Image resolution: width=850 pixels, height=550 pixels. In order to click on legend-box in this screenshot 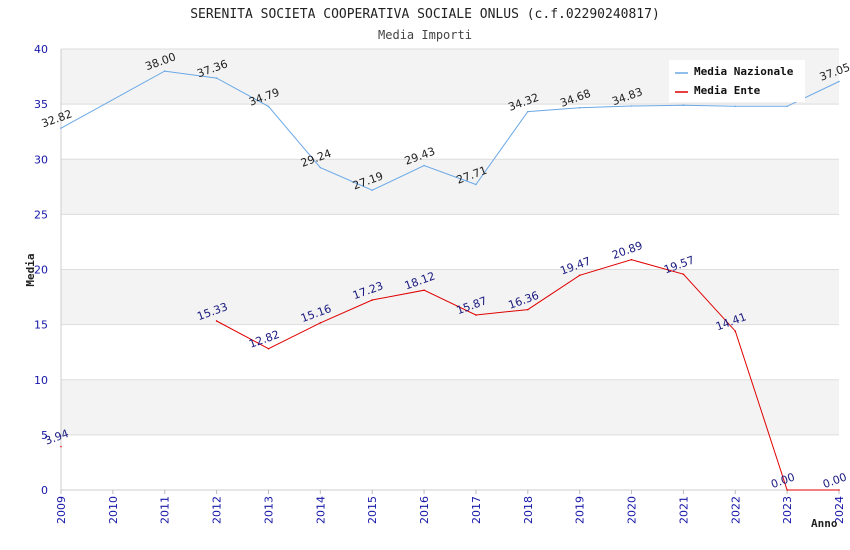, I will do `click(737, 81)`.